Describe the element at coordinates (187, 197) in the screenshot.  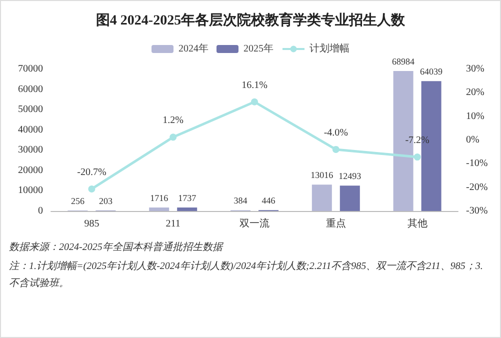
I see `data-label: 1737` at that location.